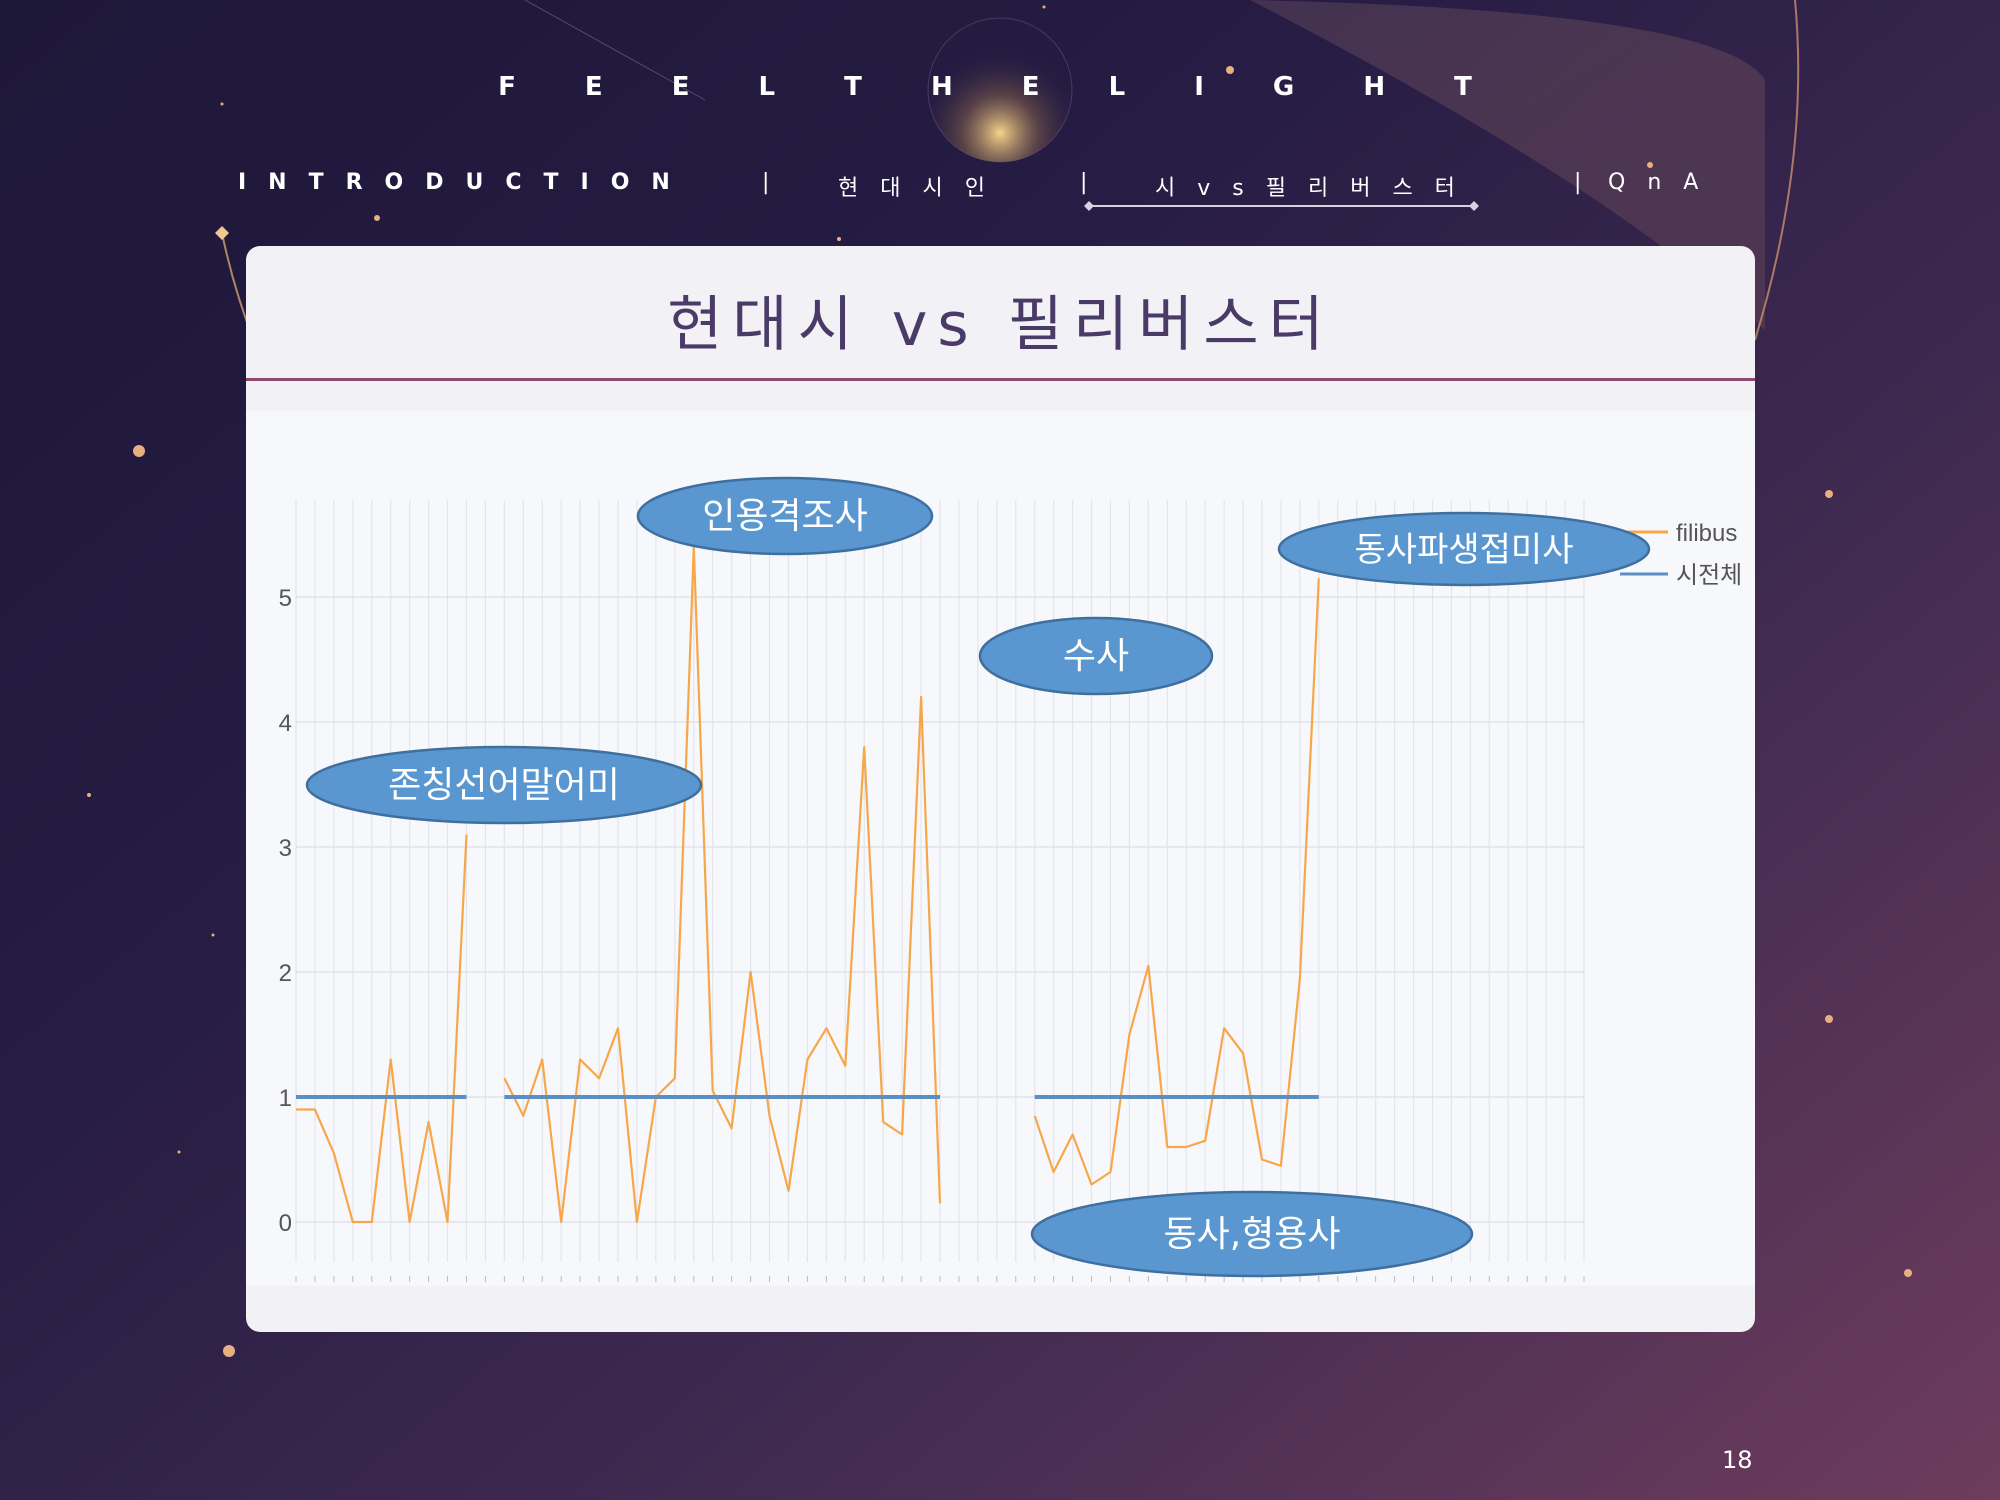  I want to click on annotation-label: 동사파생접미사, so click(1464, 550).